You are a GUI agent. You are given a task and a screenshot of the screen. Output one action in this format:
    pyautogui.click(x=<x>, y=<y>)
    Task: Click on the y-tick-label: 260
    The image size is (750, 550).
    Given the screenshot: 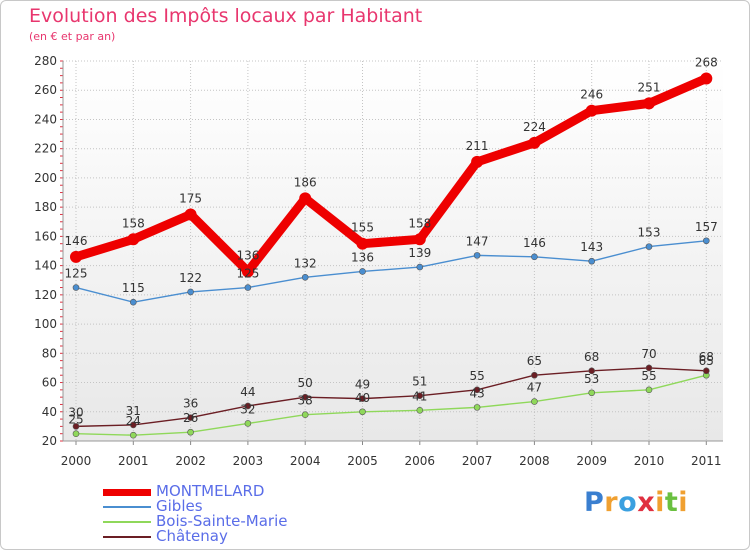 What is the action you would take?
    pyautogui.click(x=45, y=90)
    